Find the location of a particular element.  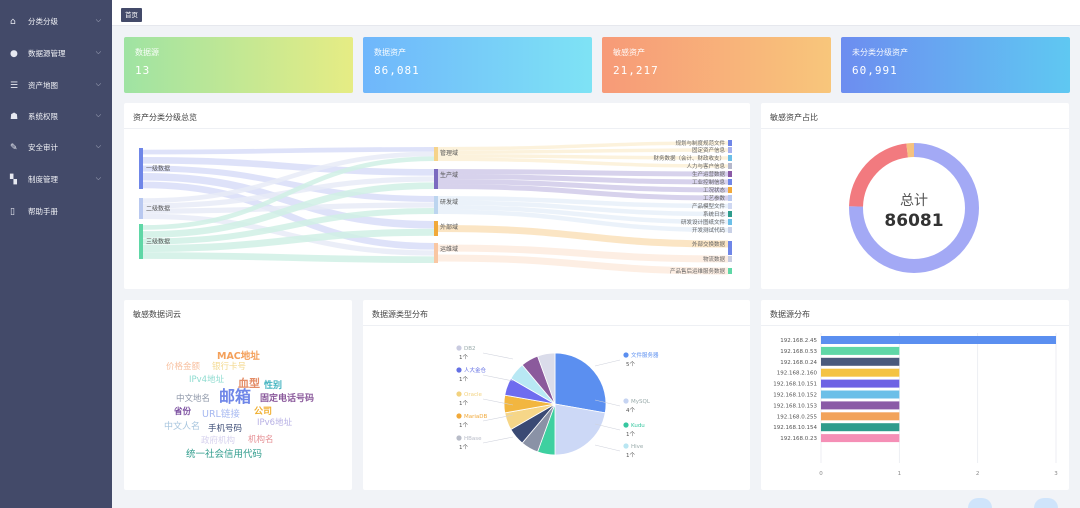

sankey-target-label: 系统日志 is located at coordinates (714, 214).